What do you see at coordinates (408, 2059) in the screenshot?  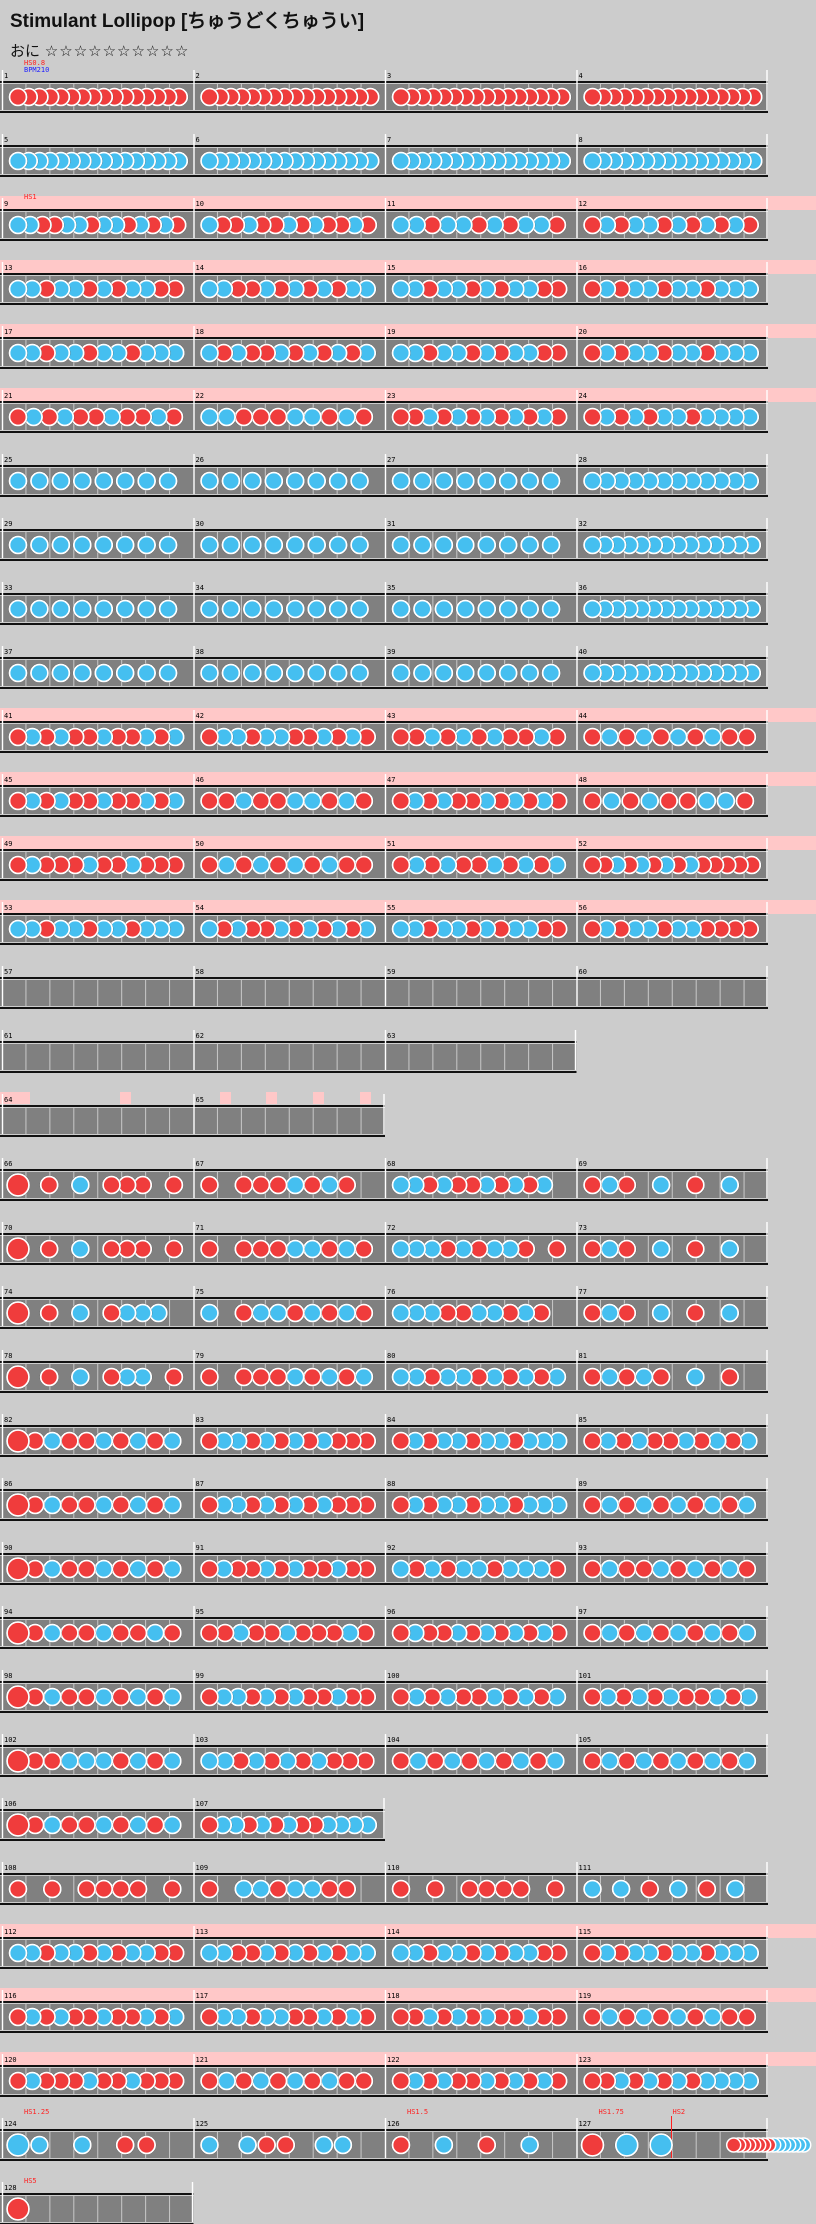 I see `gogo-band` at bounding box center [408, 2059].